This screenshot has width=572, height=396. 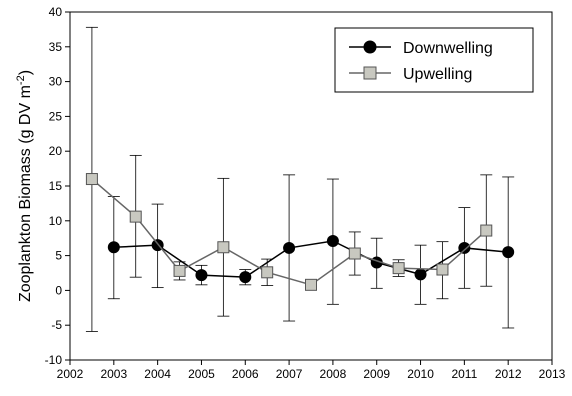 What do you see at coordinates (508, 374) in the screenshot?
I see `x-tick-label: 2012` at bounding box center [508, 374].